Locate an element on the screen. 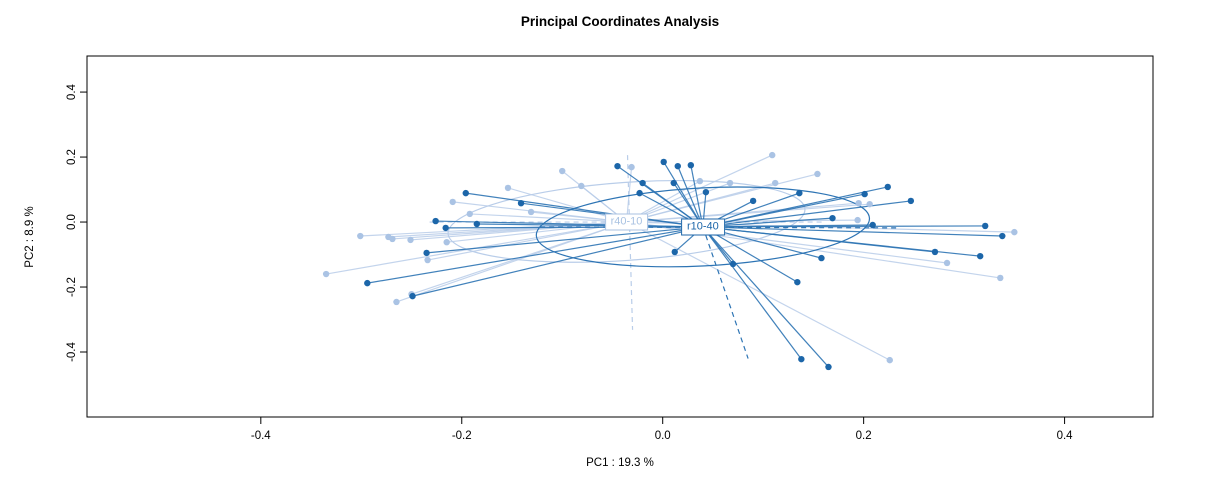 This screenshot has width=1227, height=500. chart-title: Principal Coordinates Analysis is located at coordinates (620, 21).